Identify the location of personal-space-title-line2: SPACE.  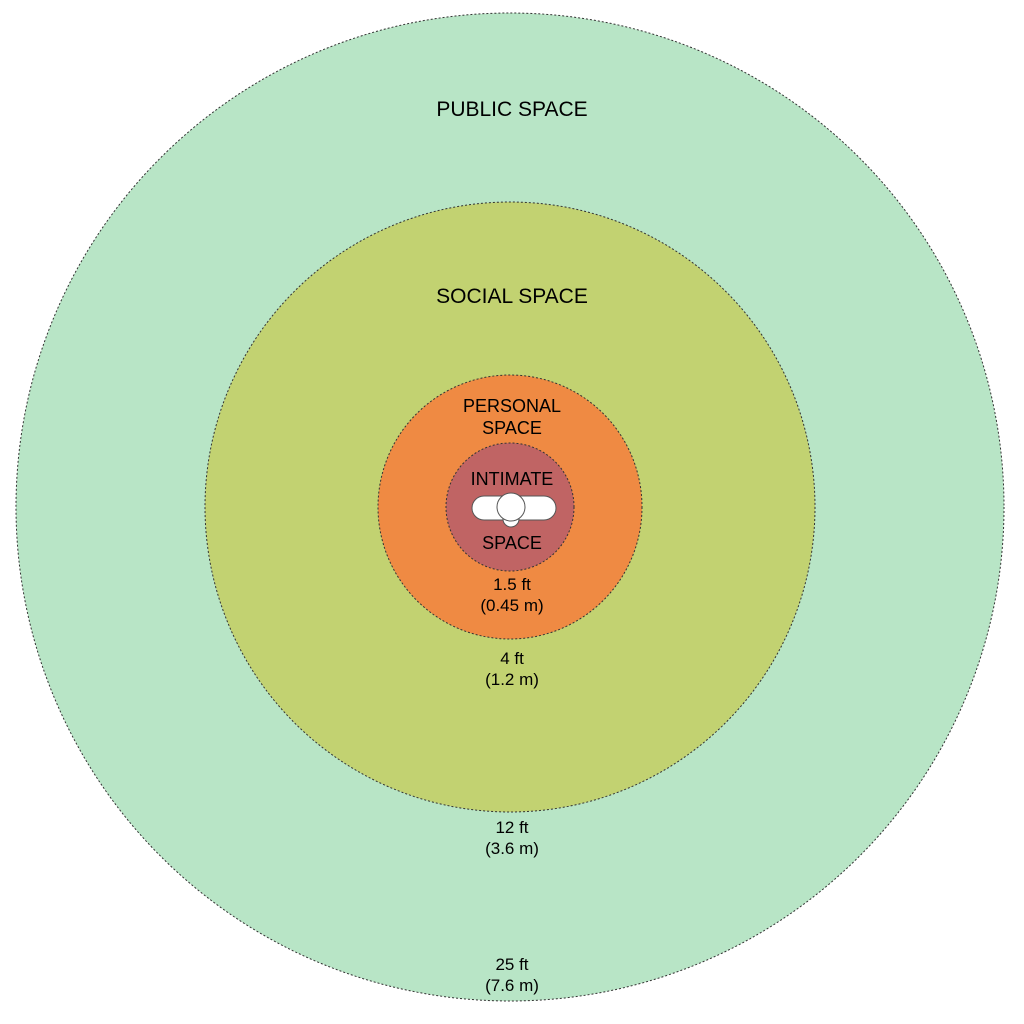
(512, 428).